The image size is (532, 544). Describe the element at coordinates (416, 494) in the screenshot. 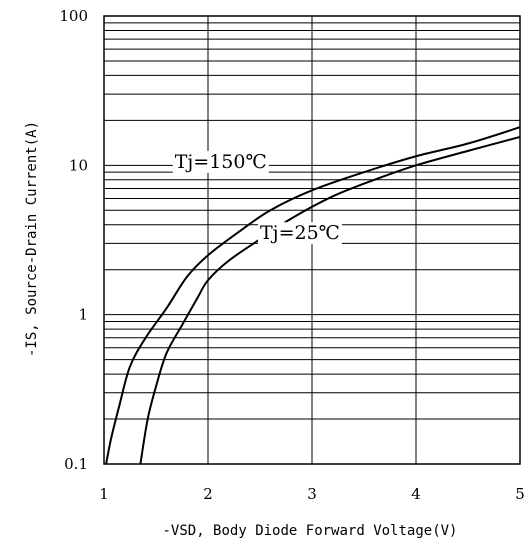

I see `x-tick-label-4: 4` at that location.